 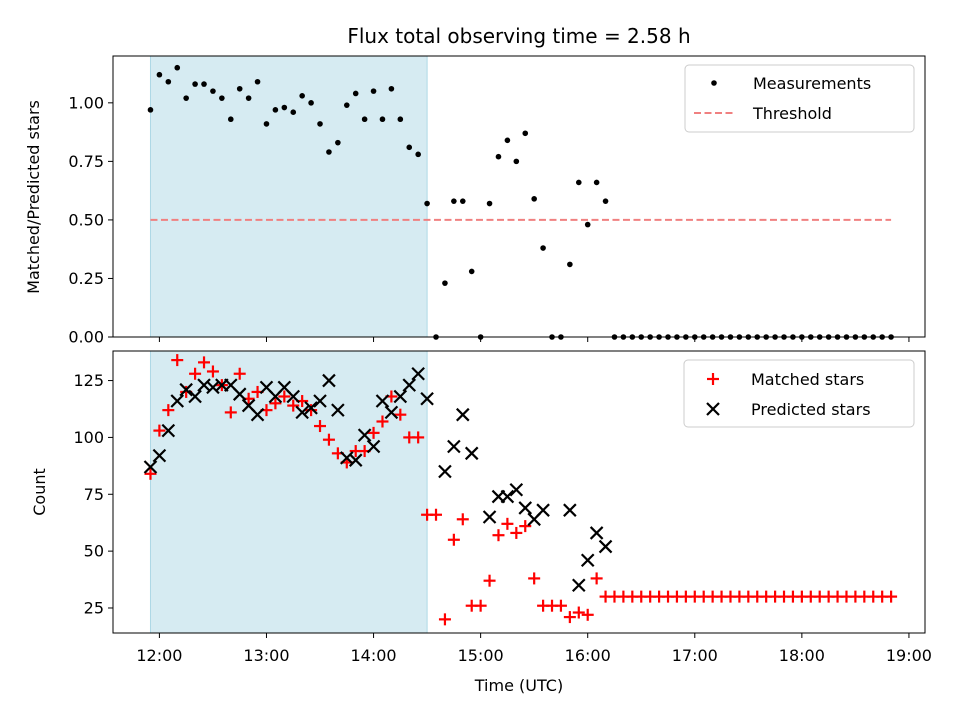 What do you see at coordinates (811, 409) in the screenshot?
I see `legend-label-predicted-stars: Predicted stars` at bounding box center [811, 409].